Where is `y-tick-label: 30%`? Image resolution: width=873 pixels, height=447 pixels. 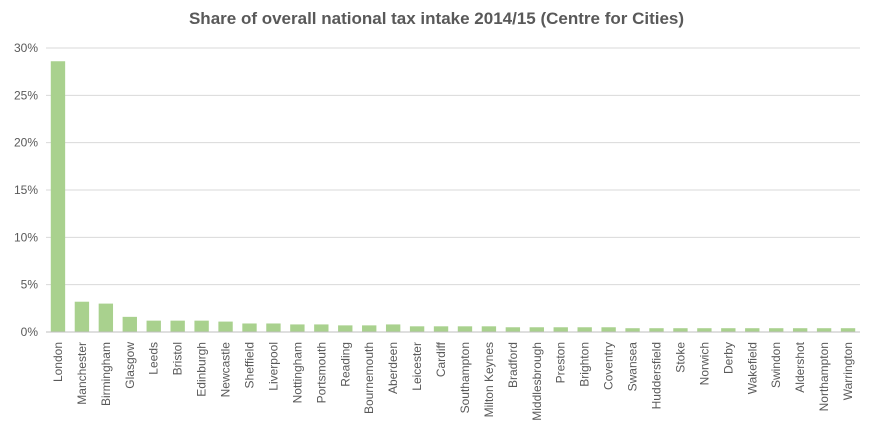 y-tick-label: 30% is located at coordinates (26, 48).